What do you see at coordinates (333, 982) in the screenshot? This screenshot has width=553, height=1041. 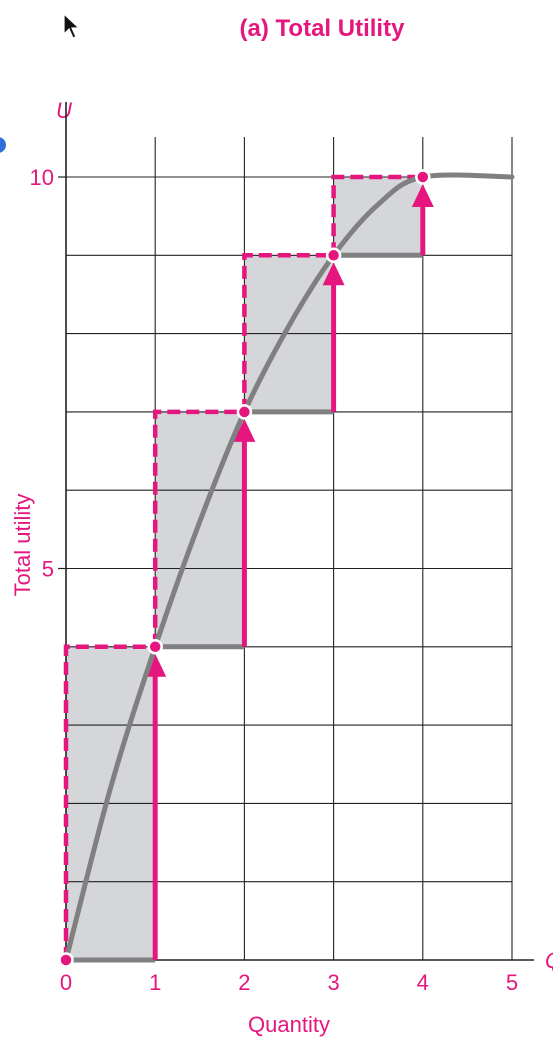 I see `x-tick-label: 3` at bounding box center [333, 982].